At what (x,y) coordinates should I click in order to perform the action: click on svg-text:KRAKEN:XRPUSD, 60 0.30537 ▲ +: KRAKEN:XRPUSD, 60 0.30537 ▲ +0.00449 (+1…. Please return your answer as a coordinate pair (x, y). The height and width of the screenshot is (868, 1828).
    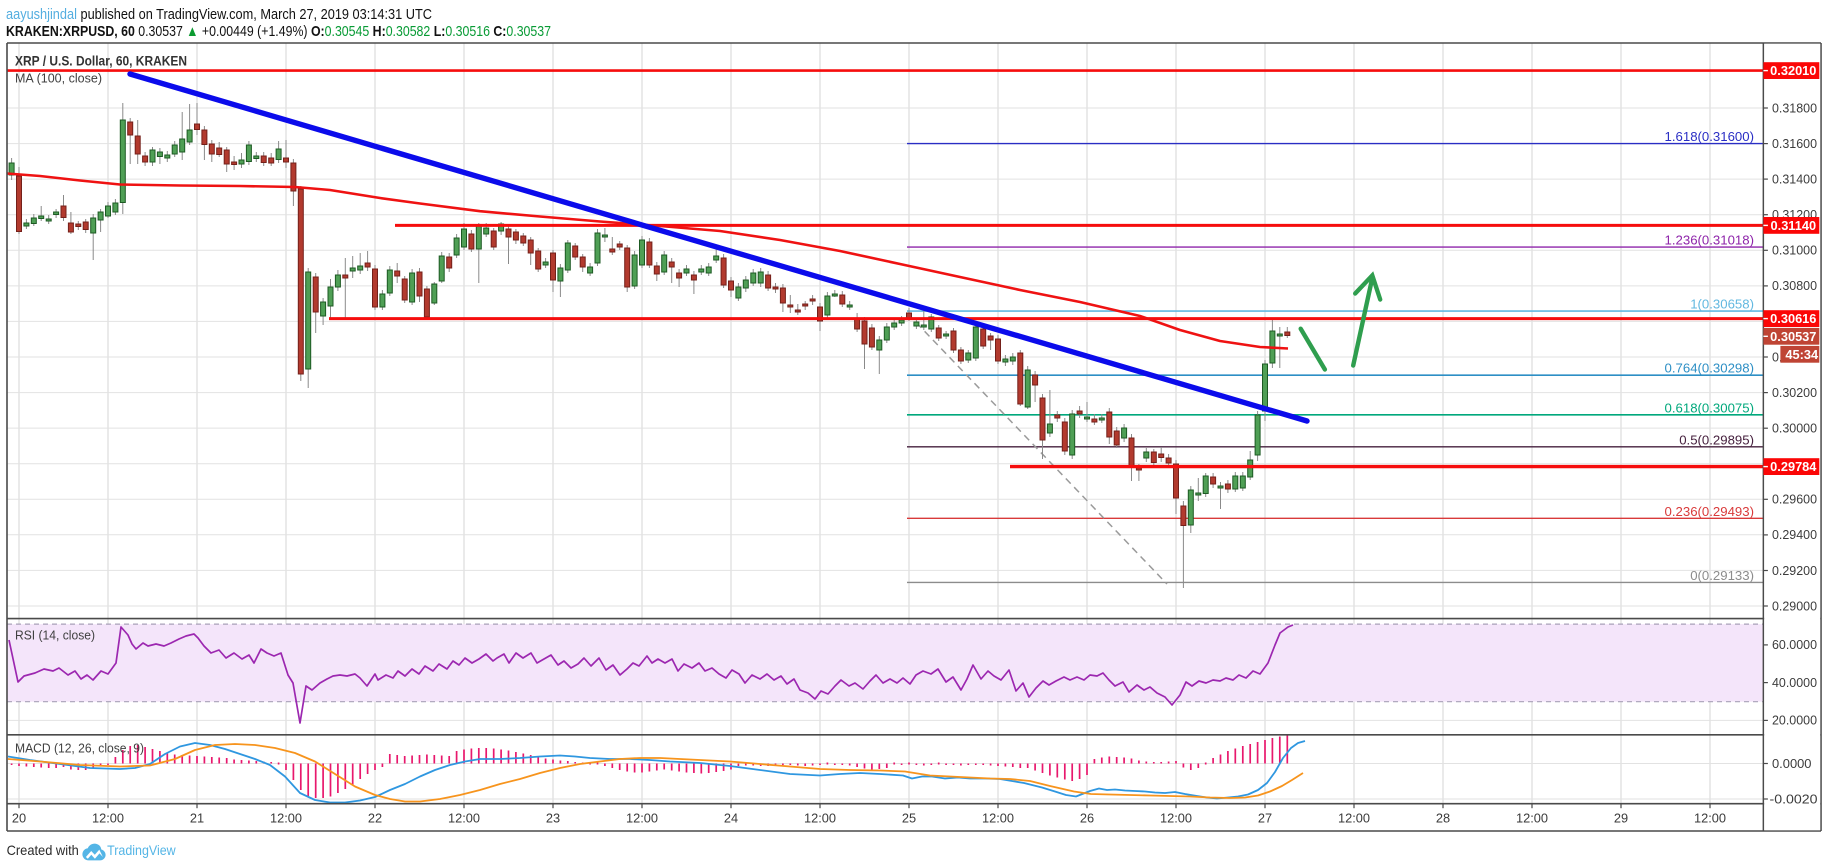
    Looking at the image, I should click on (278, 31).